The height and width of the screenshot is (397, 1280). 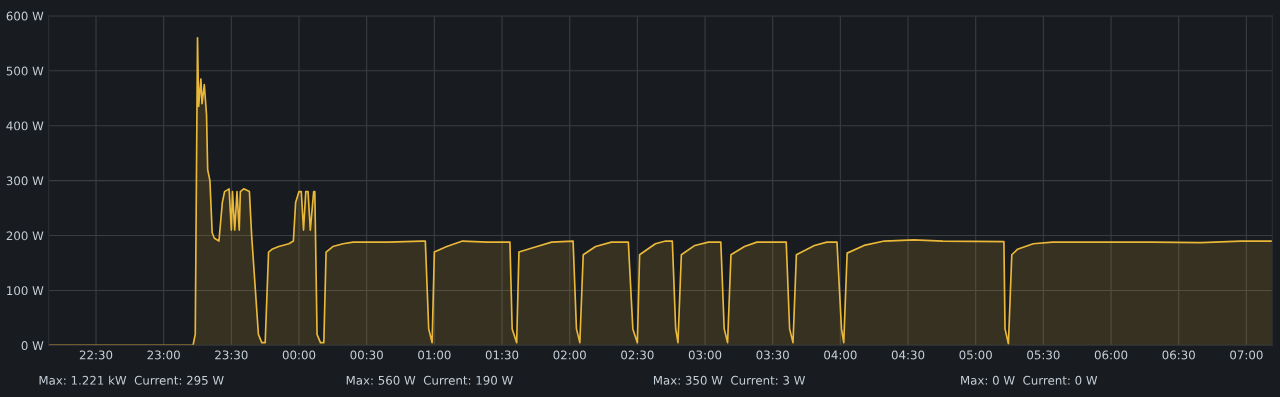 What do you see at coordinates (231, 355) in the screenshot?
I see `x-tick-label: 23:30` at bounding box center [231, 355].